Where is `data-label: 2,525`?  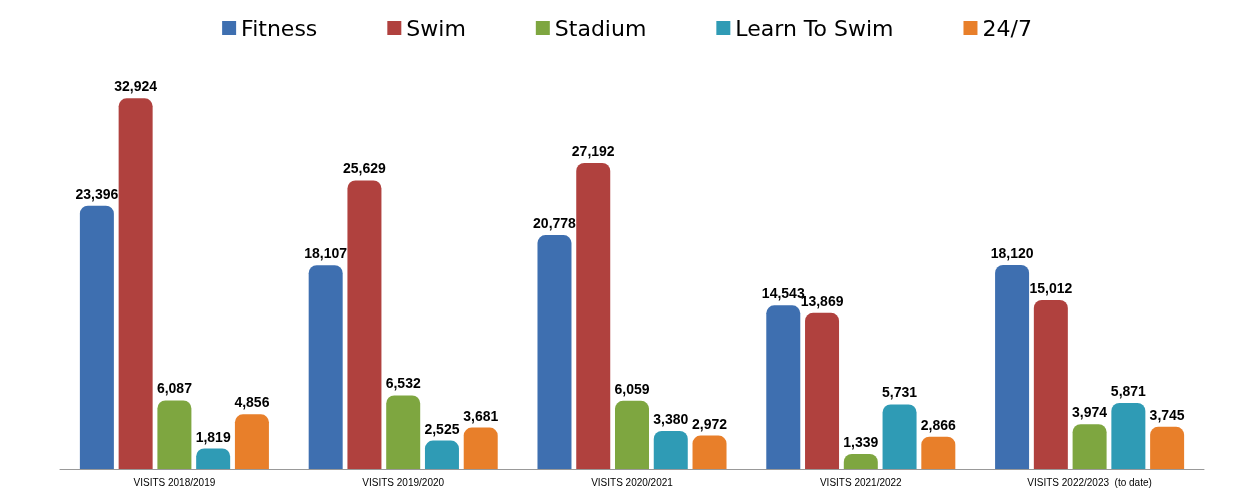
data-label: 2,525 is located at coordinates (442, 428).